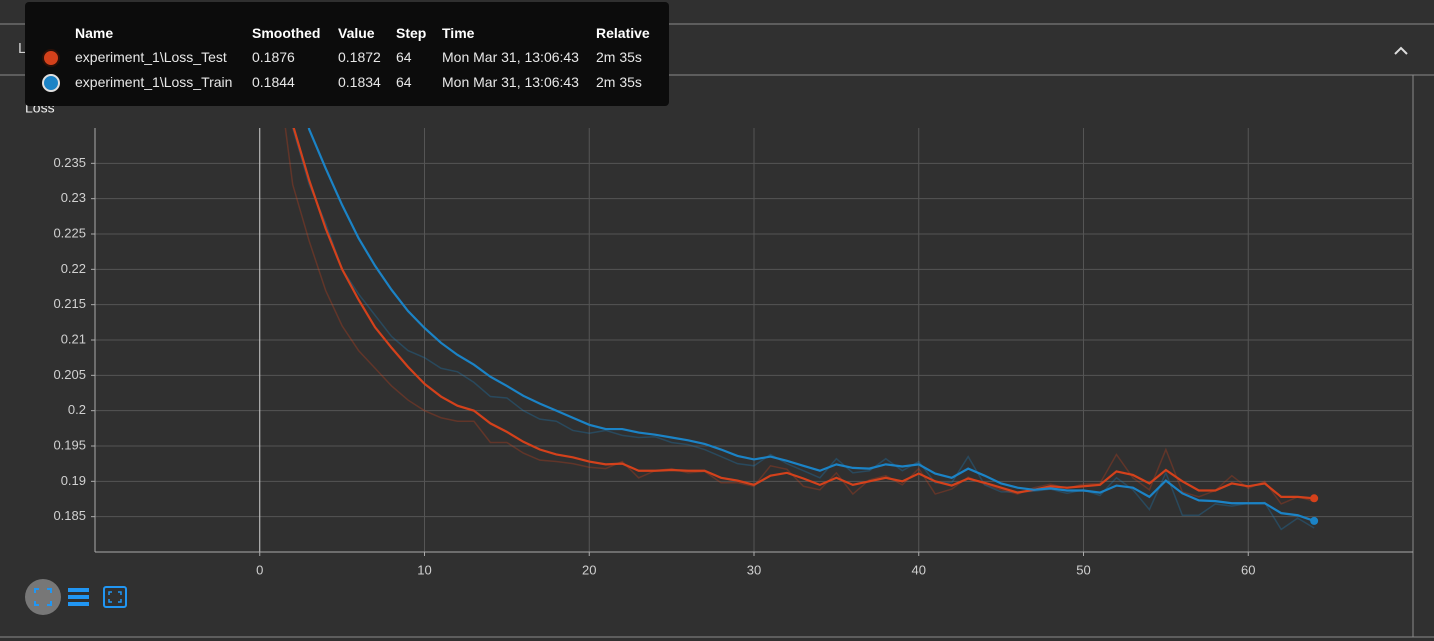  I want to click on tooltip-cell: 0.1872, so click(359, 57).